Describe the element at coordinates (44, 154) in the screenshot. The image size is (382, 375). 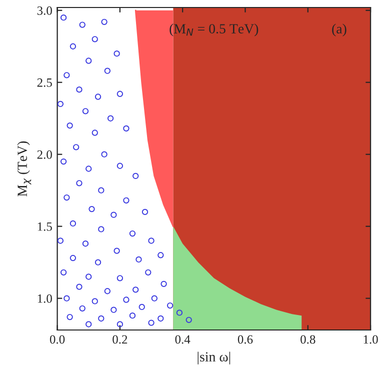
I see `y-tick-label: 2.0` at that location.